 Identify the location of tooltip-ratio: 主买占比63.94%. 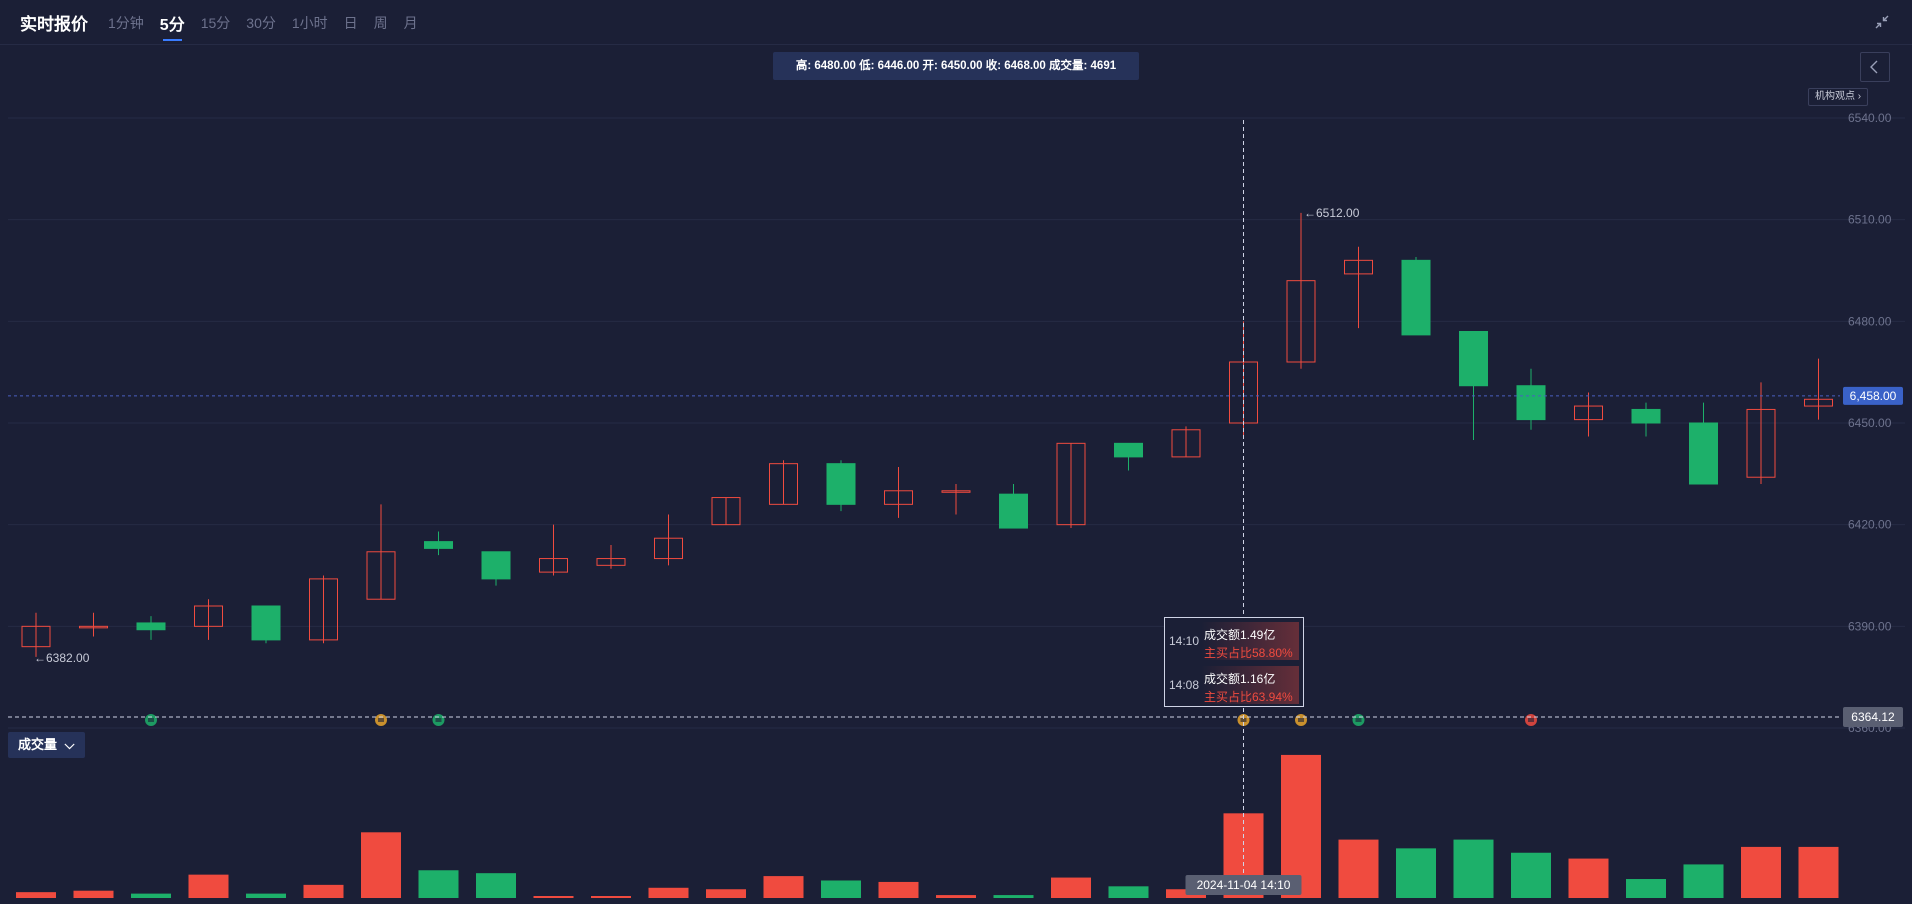
(1248, 697).